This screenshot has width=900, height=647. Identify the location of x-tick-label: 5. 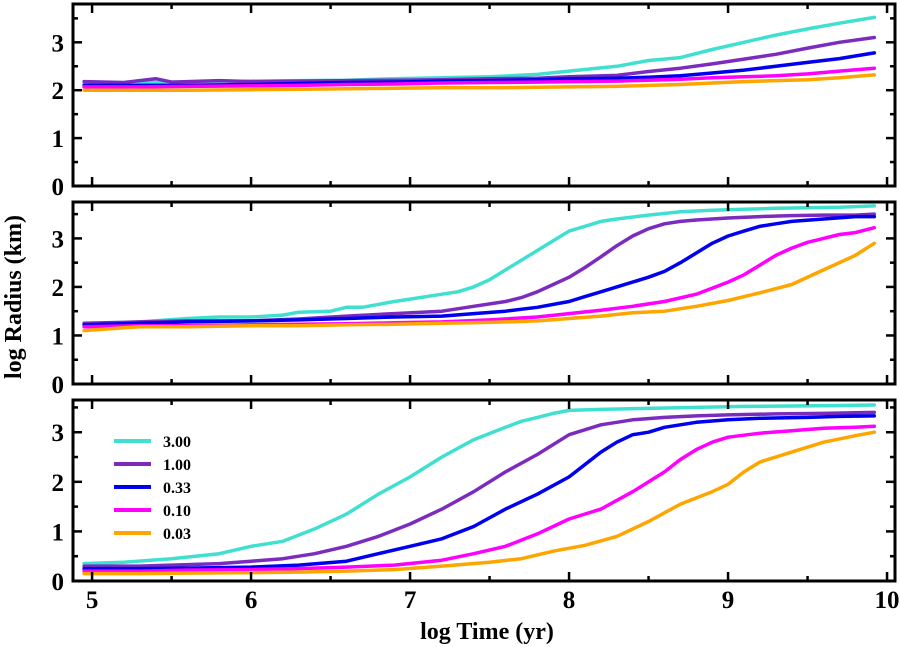
(92, 600).